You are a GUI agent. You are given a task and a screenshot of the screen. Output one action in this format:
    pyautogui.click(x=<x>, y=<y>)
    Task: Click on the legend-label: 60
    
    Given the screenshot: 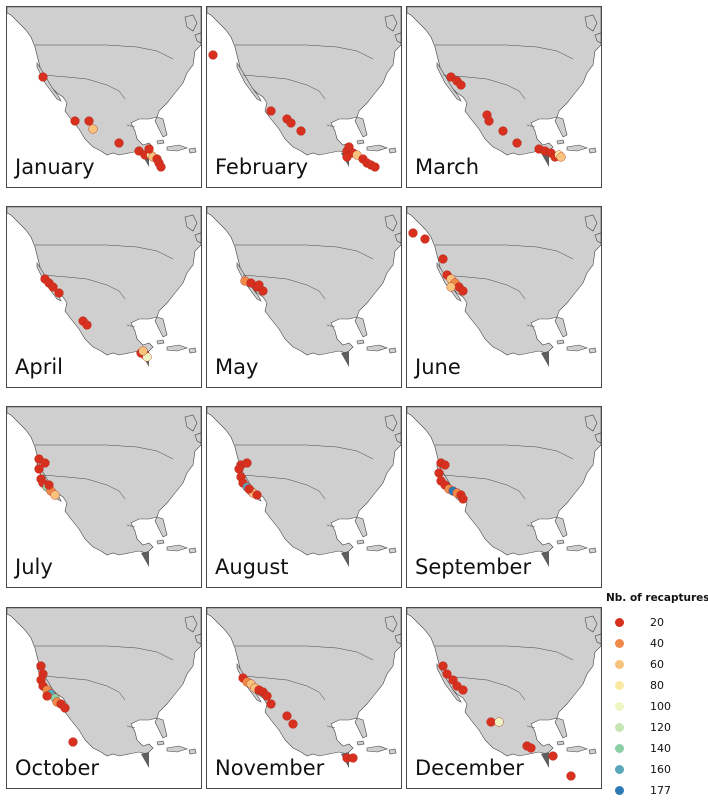 What is the action you would take?
    pyautogui.click(x=657, y=664)
    